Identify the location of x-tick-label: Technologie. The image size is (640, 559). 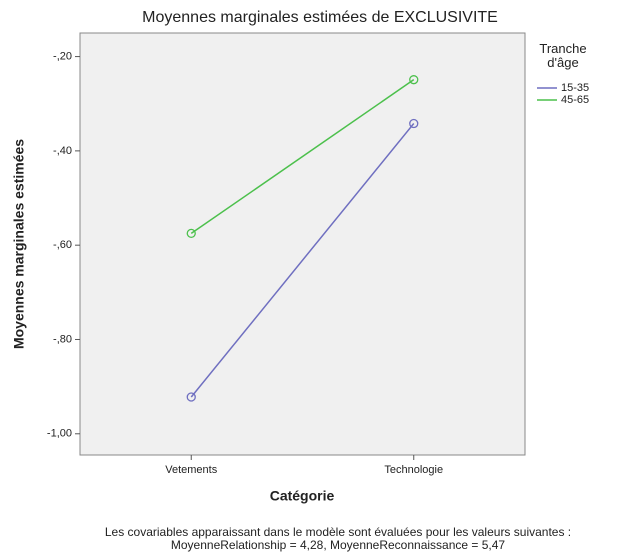
(413, 470).